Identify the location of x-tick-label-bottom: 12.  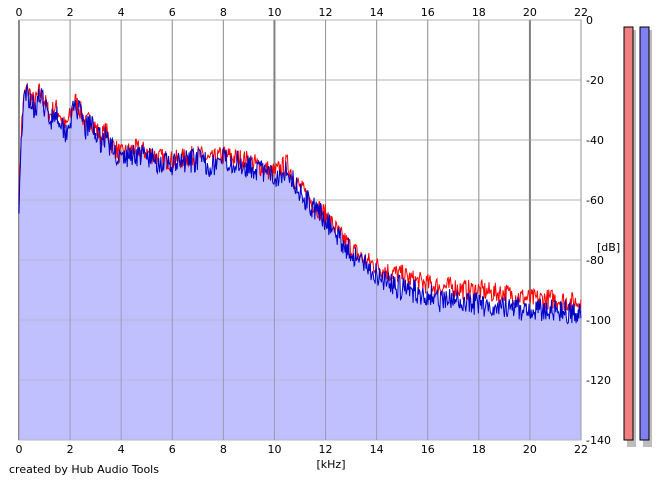
(326, 449).